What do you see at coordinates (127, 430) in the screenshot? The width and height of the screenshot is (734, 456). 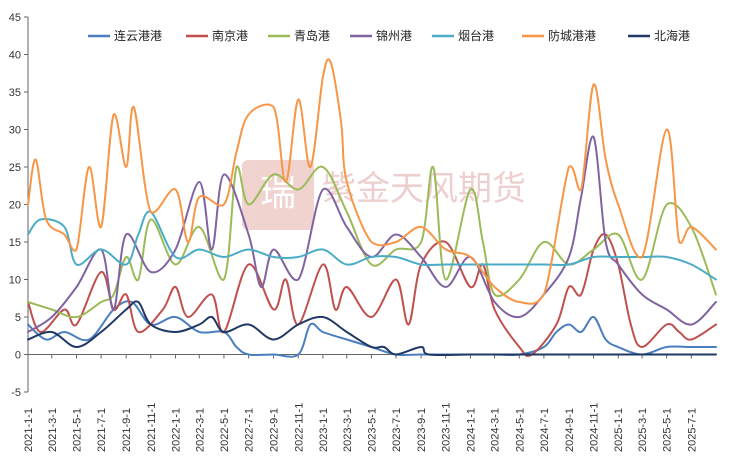 I see `x-tick-label: 2021-9-1` at bounding box center [127, 430].